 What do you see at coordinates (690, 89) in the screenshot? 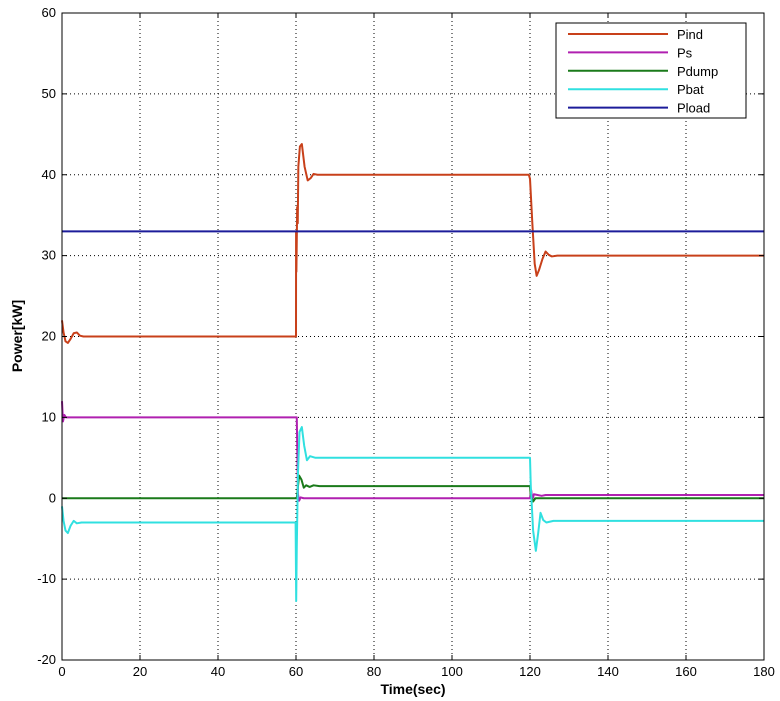
I see `legend-label-pbat: Pbat` at bounding box center [690, 89].